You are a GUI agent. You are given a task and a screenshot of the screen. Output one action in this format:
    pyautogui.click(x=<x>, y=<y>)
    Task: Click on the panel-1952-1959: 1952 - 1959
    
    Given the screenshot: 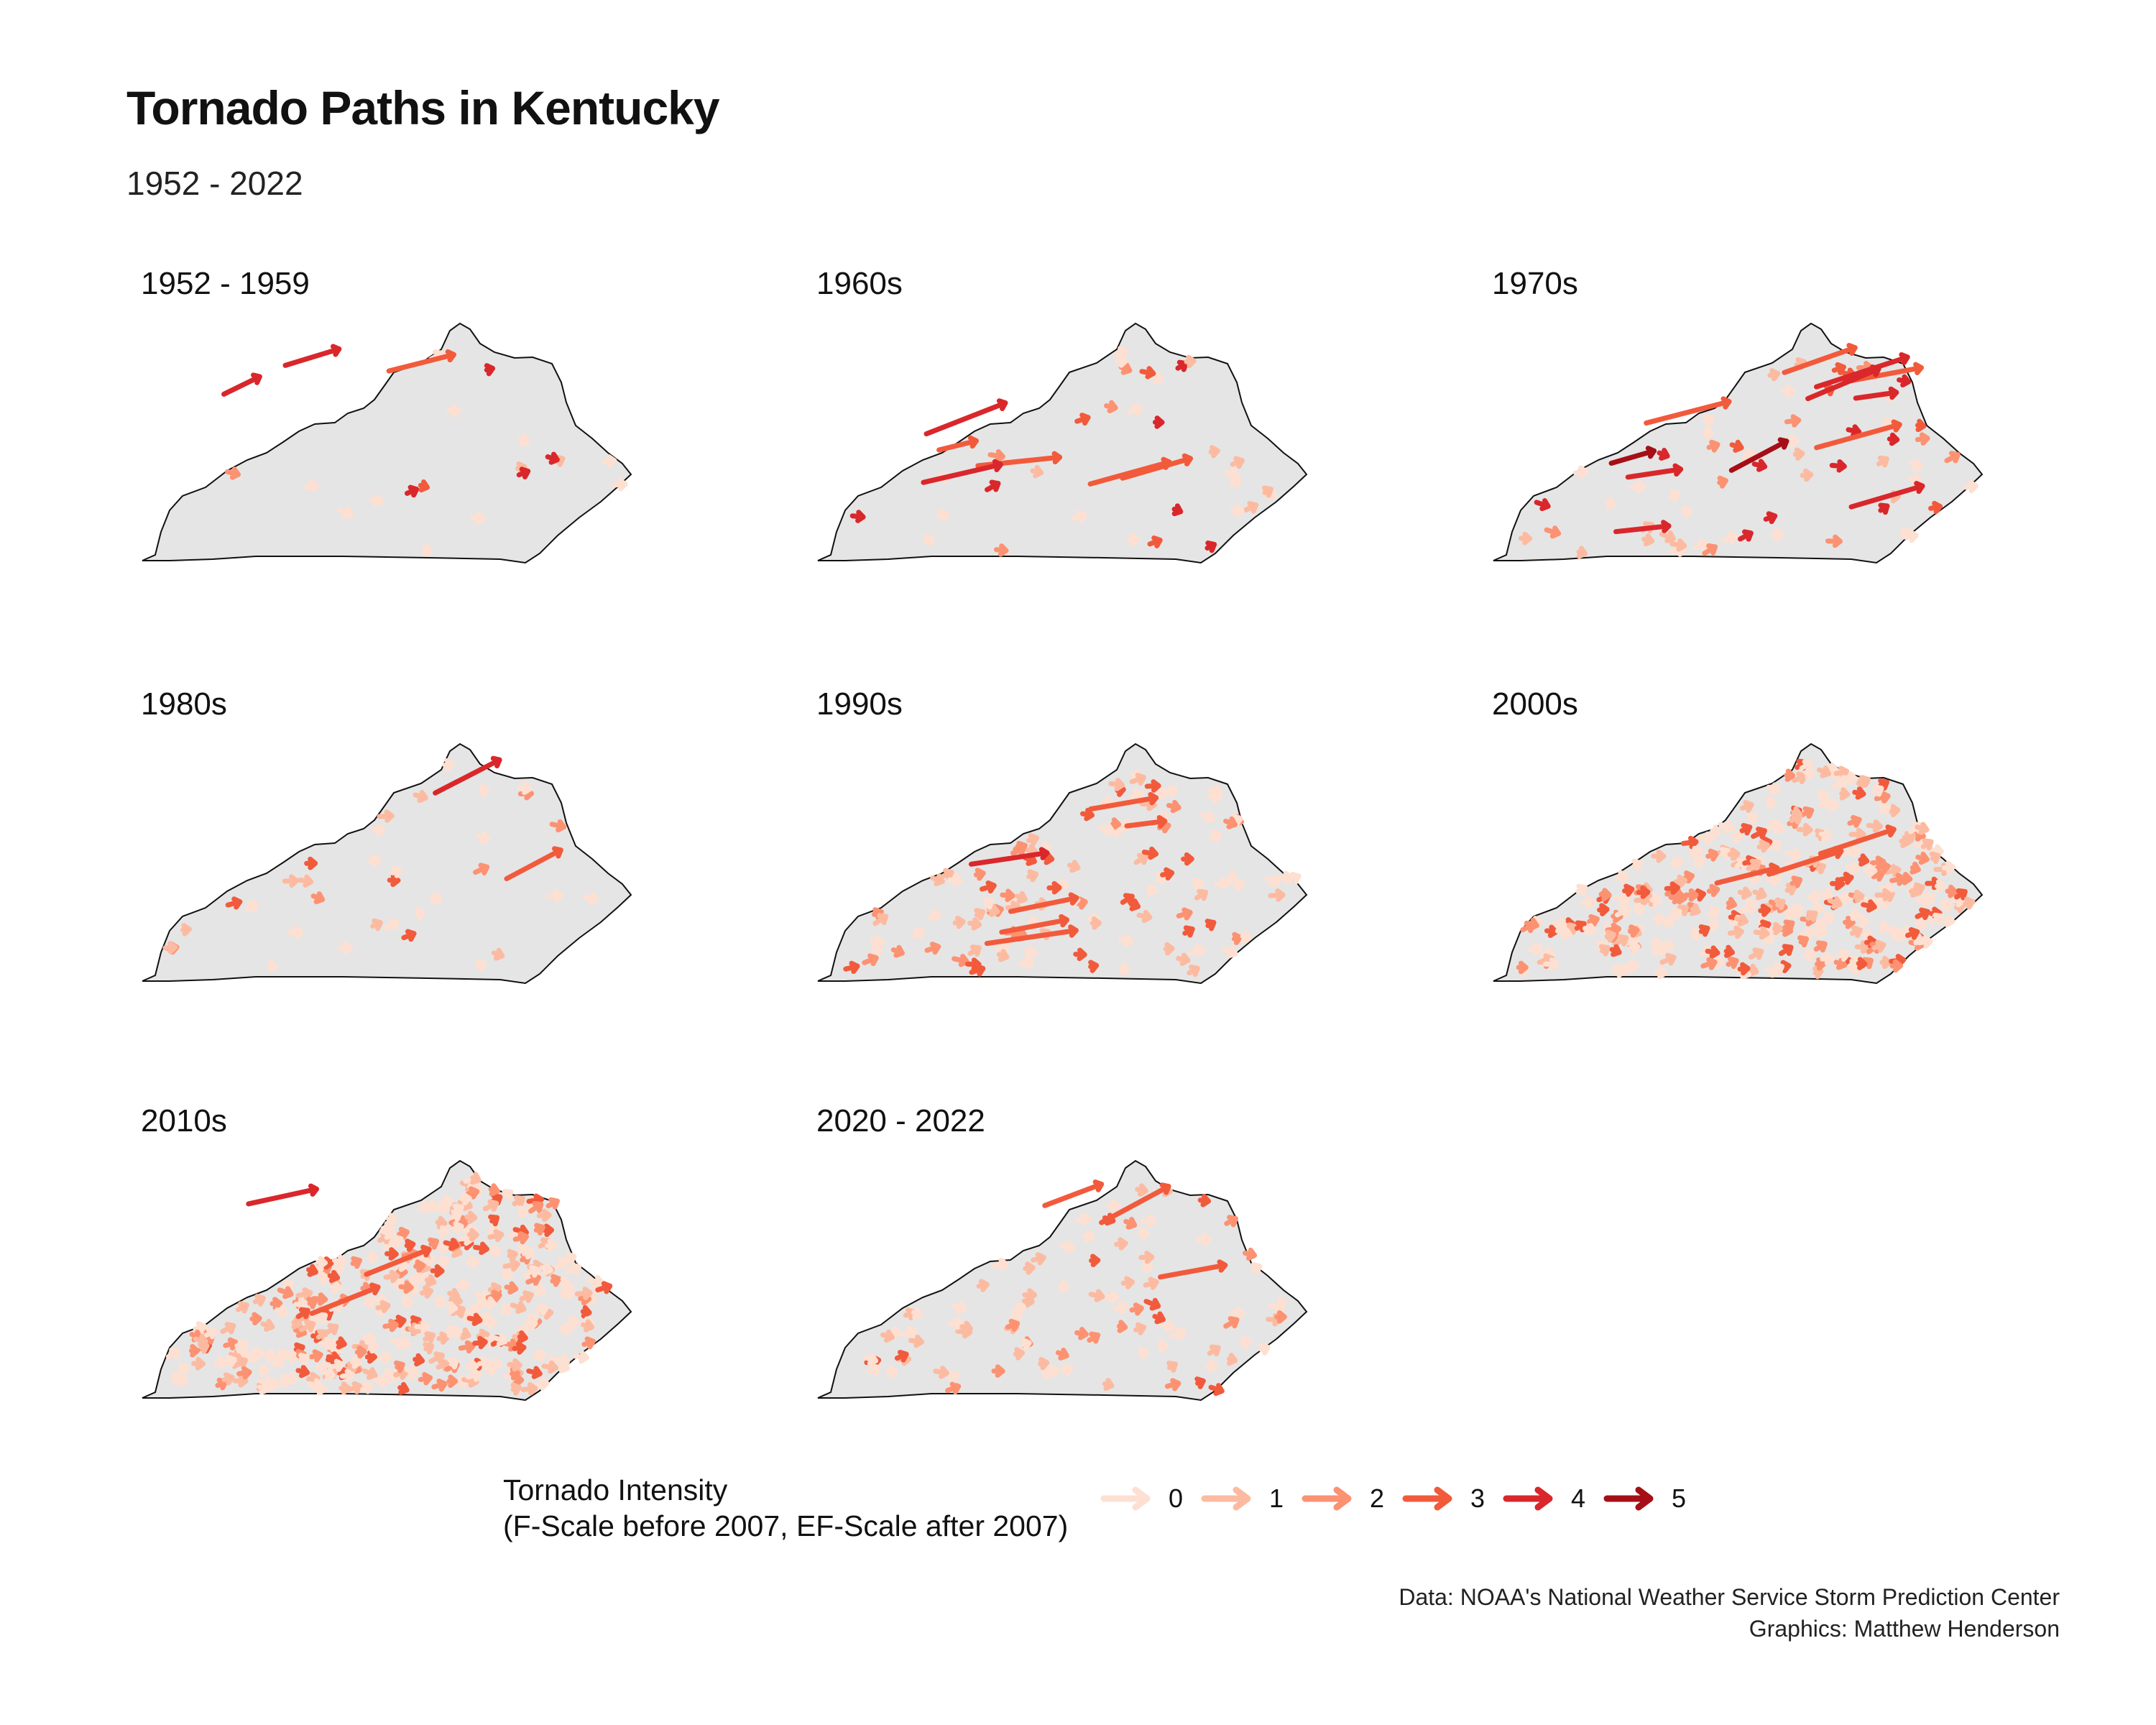 What is the action you would take?
    pyautogui.click(x=449, y=467)
    